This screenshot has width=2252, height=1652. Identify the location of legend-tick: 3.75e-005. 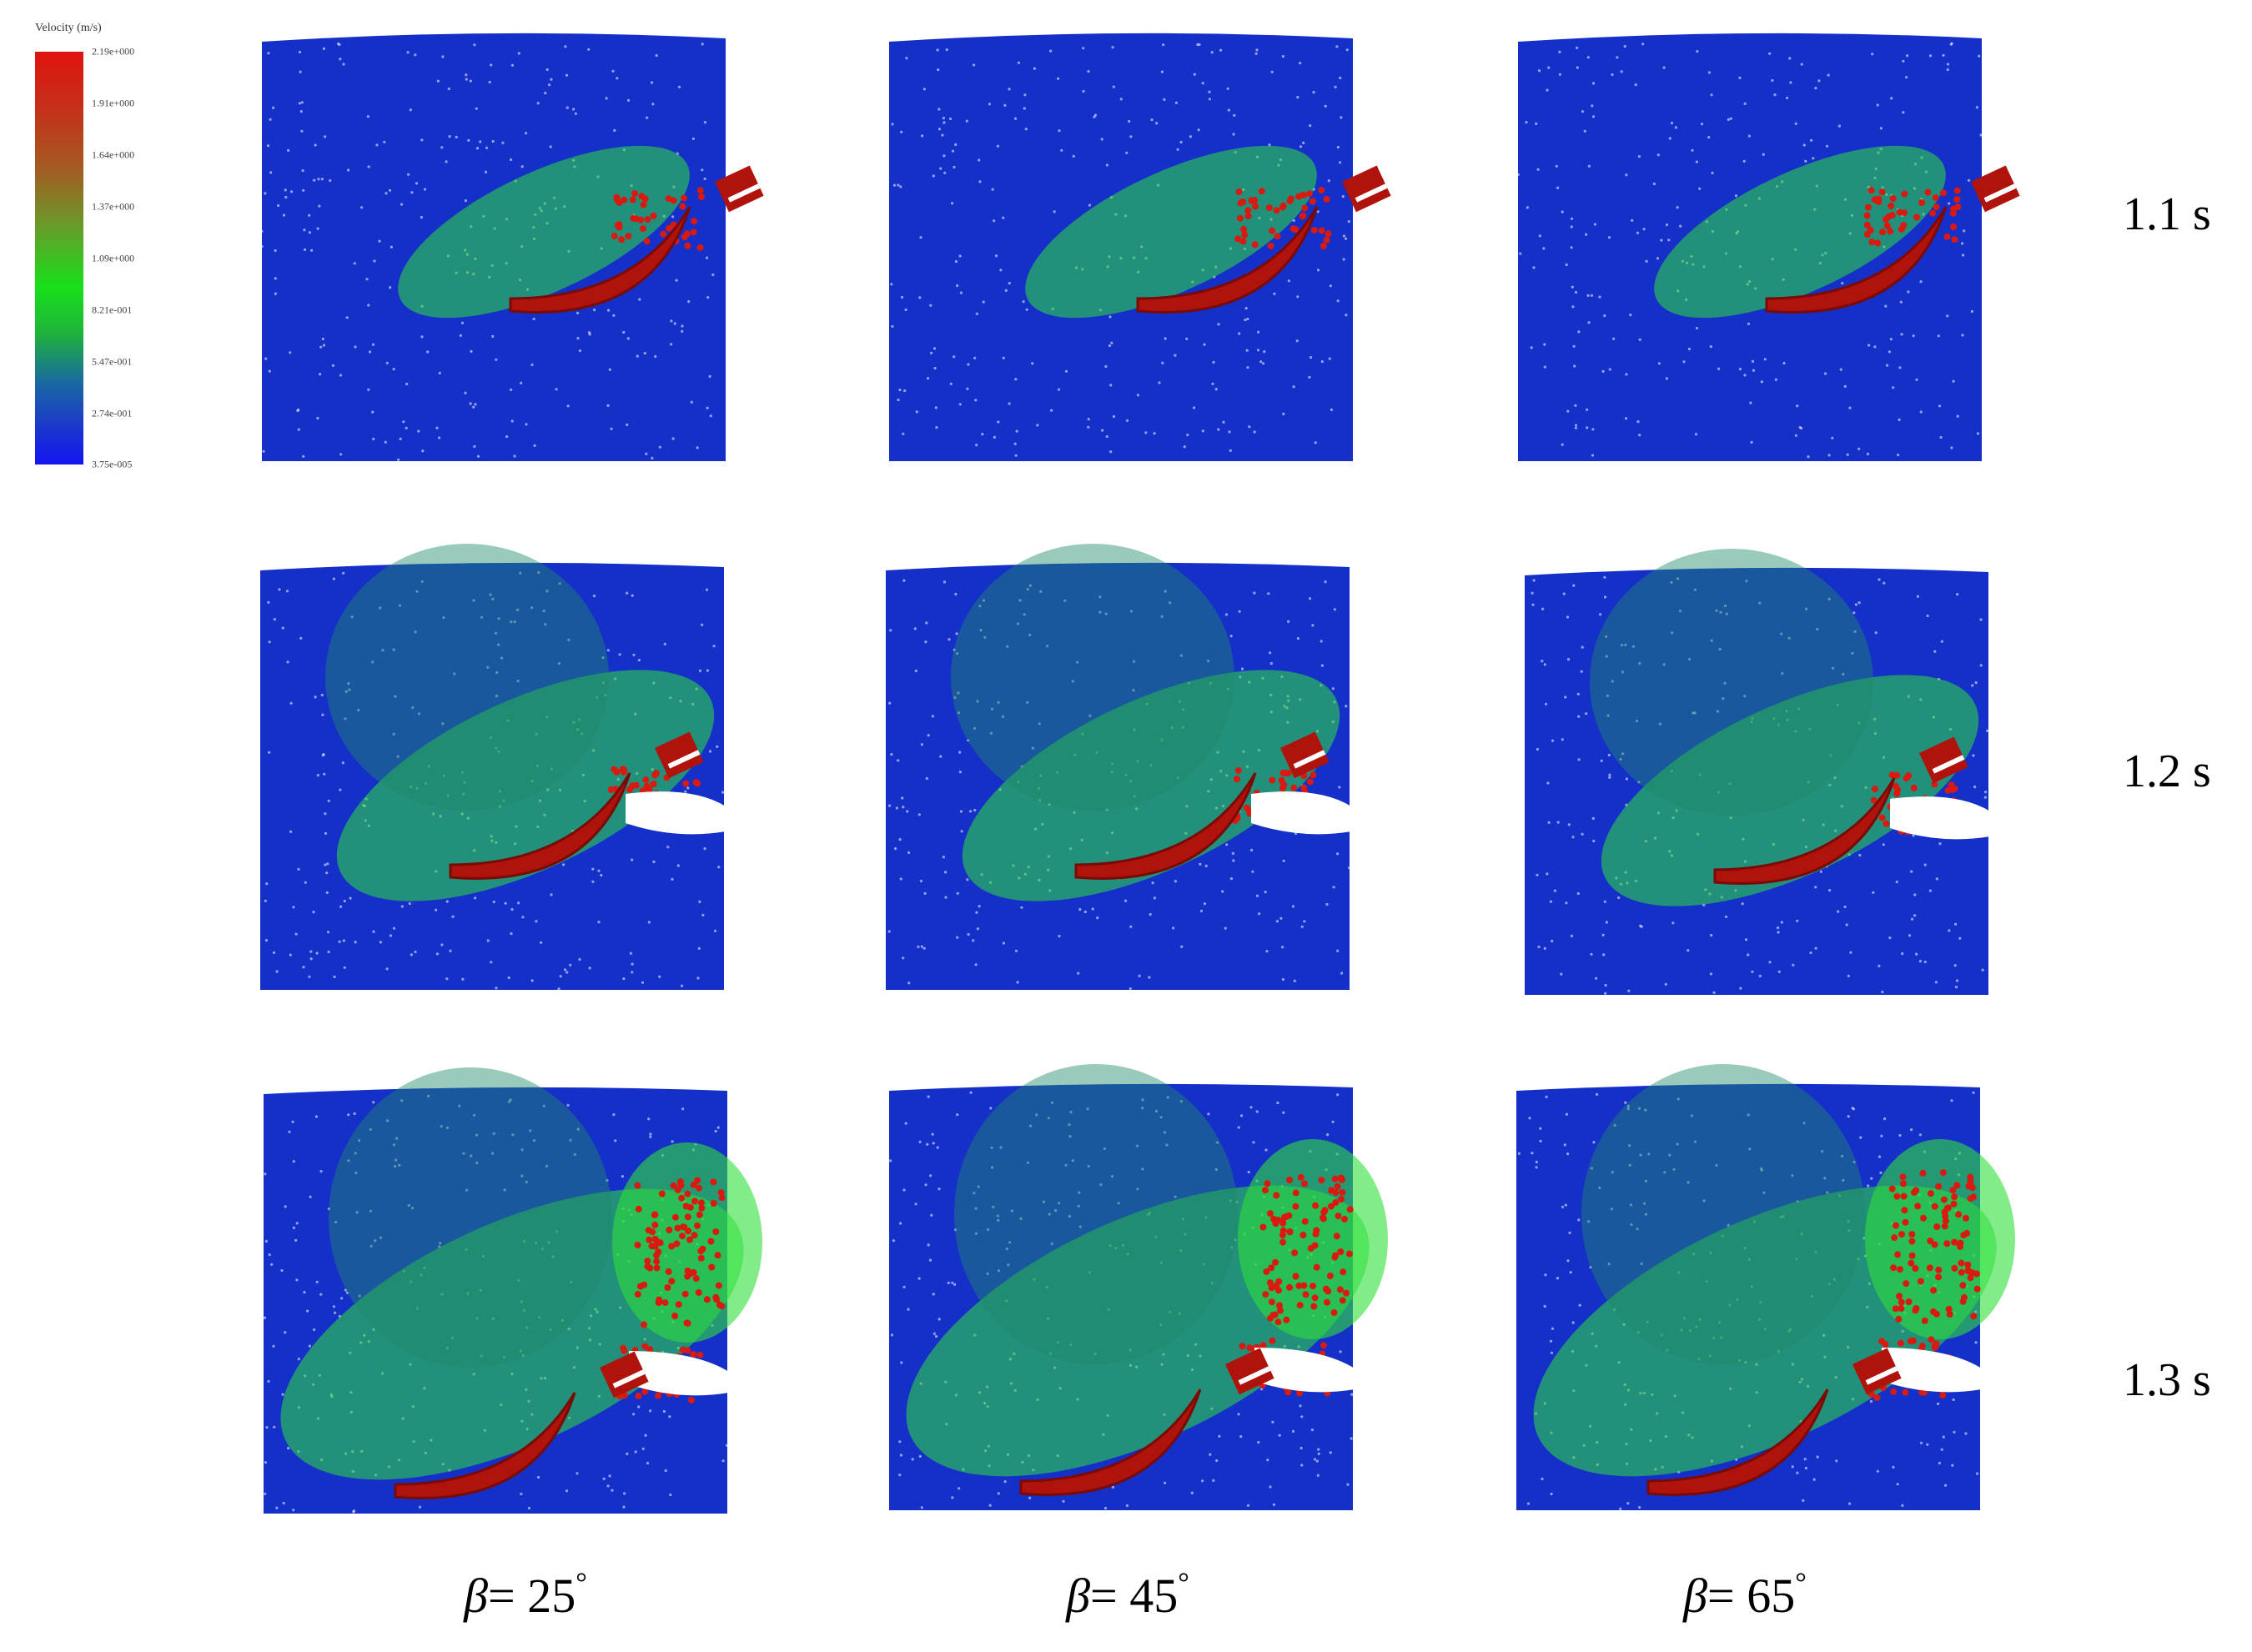
(113, 464).